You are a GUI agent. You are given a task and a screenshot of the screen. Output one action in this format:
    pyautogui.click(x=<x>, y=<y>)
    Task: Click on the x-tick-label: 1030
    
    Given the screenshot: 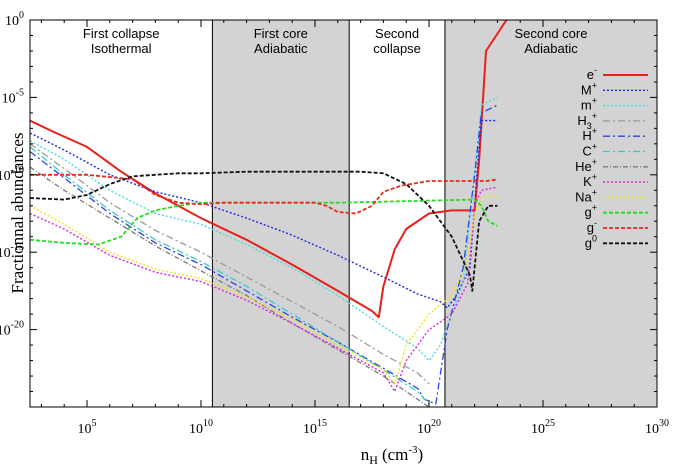 What is the action you would take?
    pyautogui.click(x=657, y=427)
    